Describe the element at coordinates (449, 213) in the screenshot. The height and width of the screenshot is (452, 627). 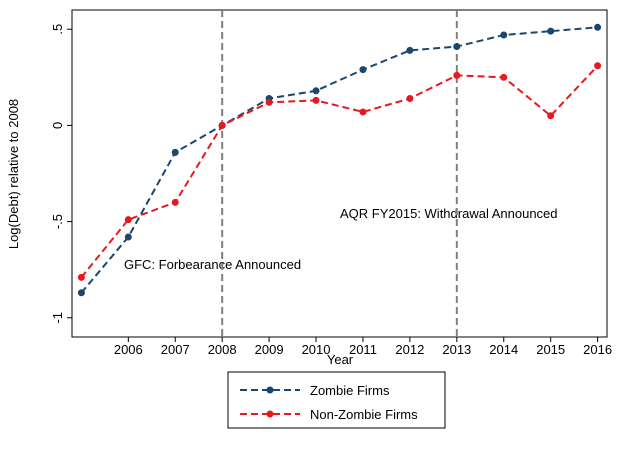
I see `annotation: AQR FY2015: Withdrawal Announced` at that location.